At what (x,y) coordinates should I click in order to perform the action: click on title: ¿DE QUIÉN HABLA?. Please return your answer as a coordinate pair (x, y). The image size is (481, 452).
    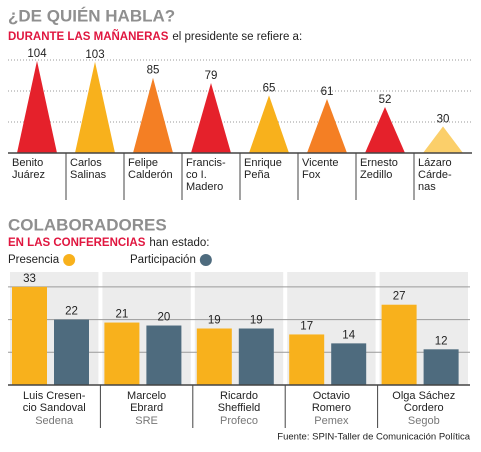
    Looking at the image, I should click on (91, 15).